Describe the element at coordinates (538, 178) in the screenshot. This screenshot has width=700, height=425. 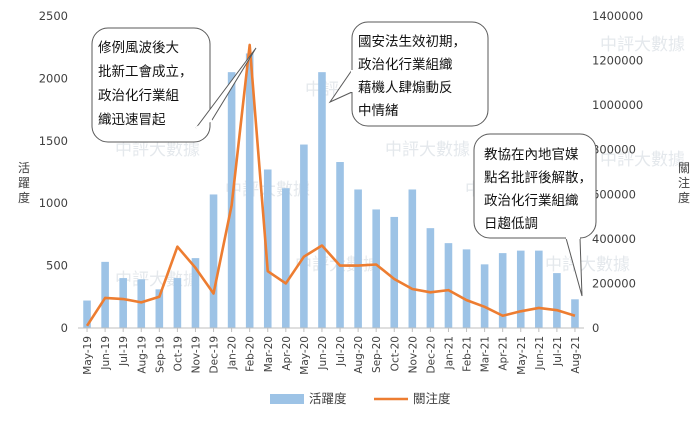
I see `callout-line: 點名批評後解散，` at that location.